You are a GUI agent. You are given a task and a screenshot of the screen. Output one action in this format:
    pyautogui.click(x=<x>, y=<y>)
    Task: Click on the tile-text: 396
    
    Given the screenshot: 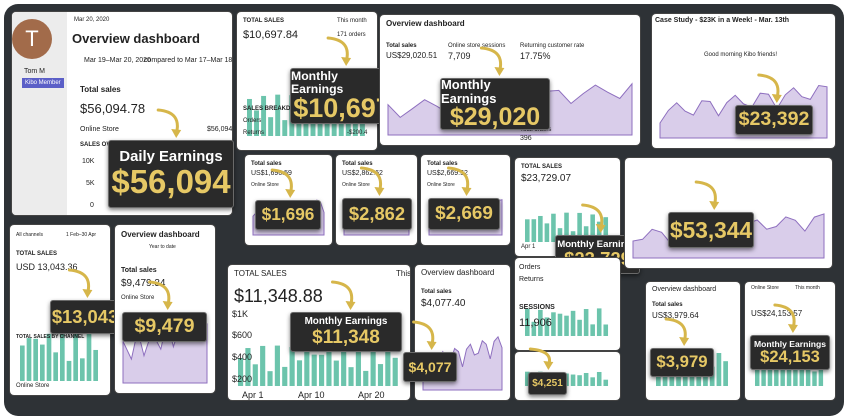 What is the action you would take?
    pyautogui.click(x=526, y=138)
    